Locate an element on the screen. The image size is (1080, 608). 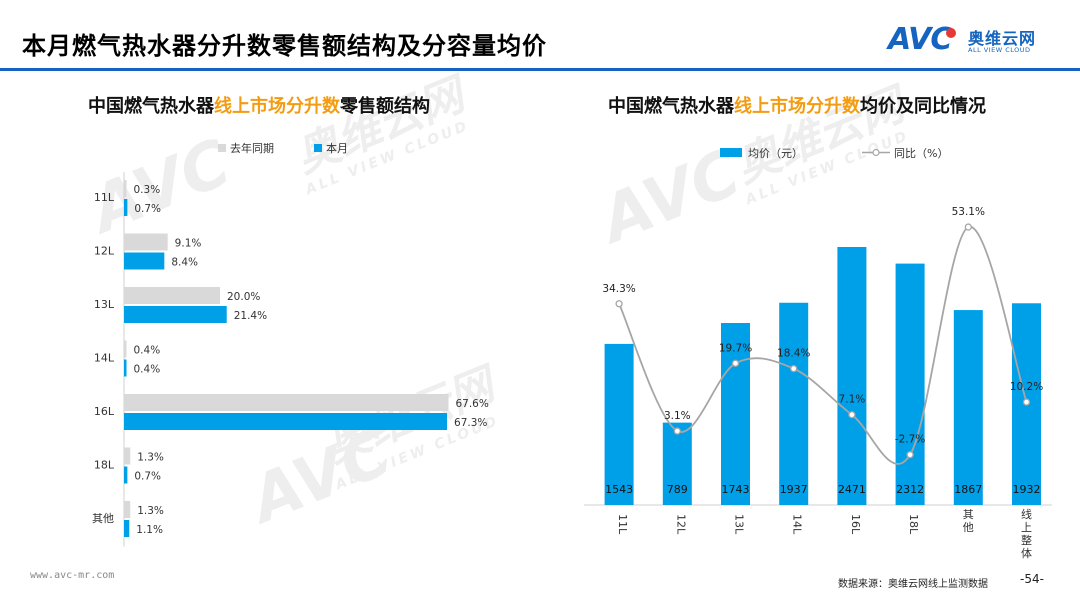
yoy-label: -2.7% is located at coordinates (910, 440).